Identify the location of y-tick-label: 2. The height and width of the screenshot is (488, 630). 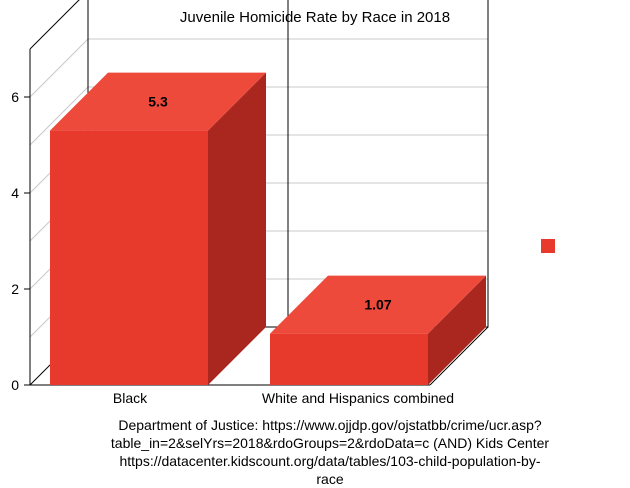
(15, 289).